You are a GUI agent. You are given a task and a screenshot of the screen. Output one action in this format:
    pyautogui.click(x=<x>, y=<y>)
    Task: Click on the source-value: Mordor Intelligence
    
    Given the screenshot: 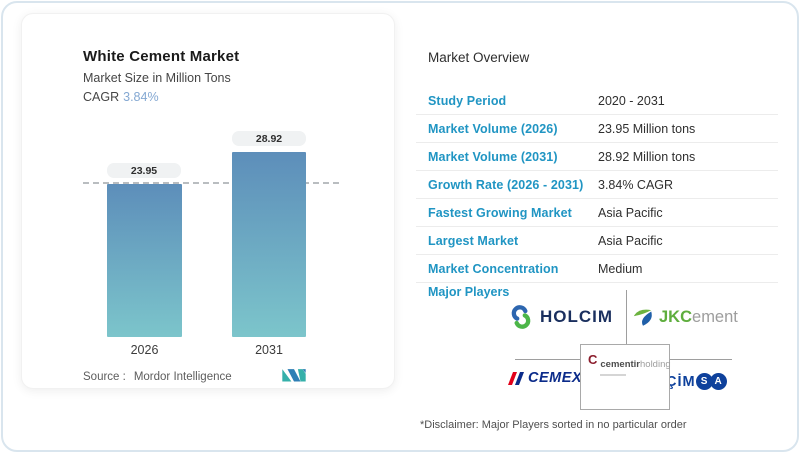 What is the action you would take?
    pyautogui.click(x=182, y=377)
    